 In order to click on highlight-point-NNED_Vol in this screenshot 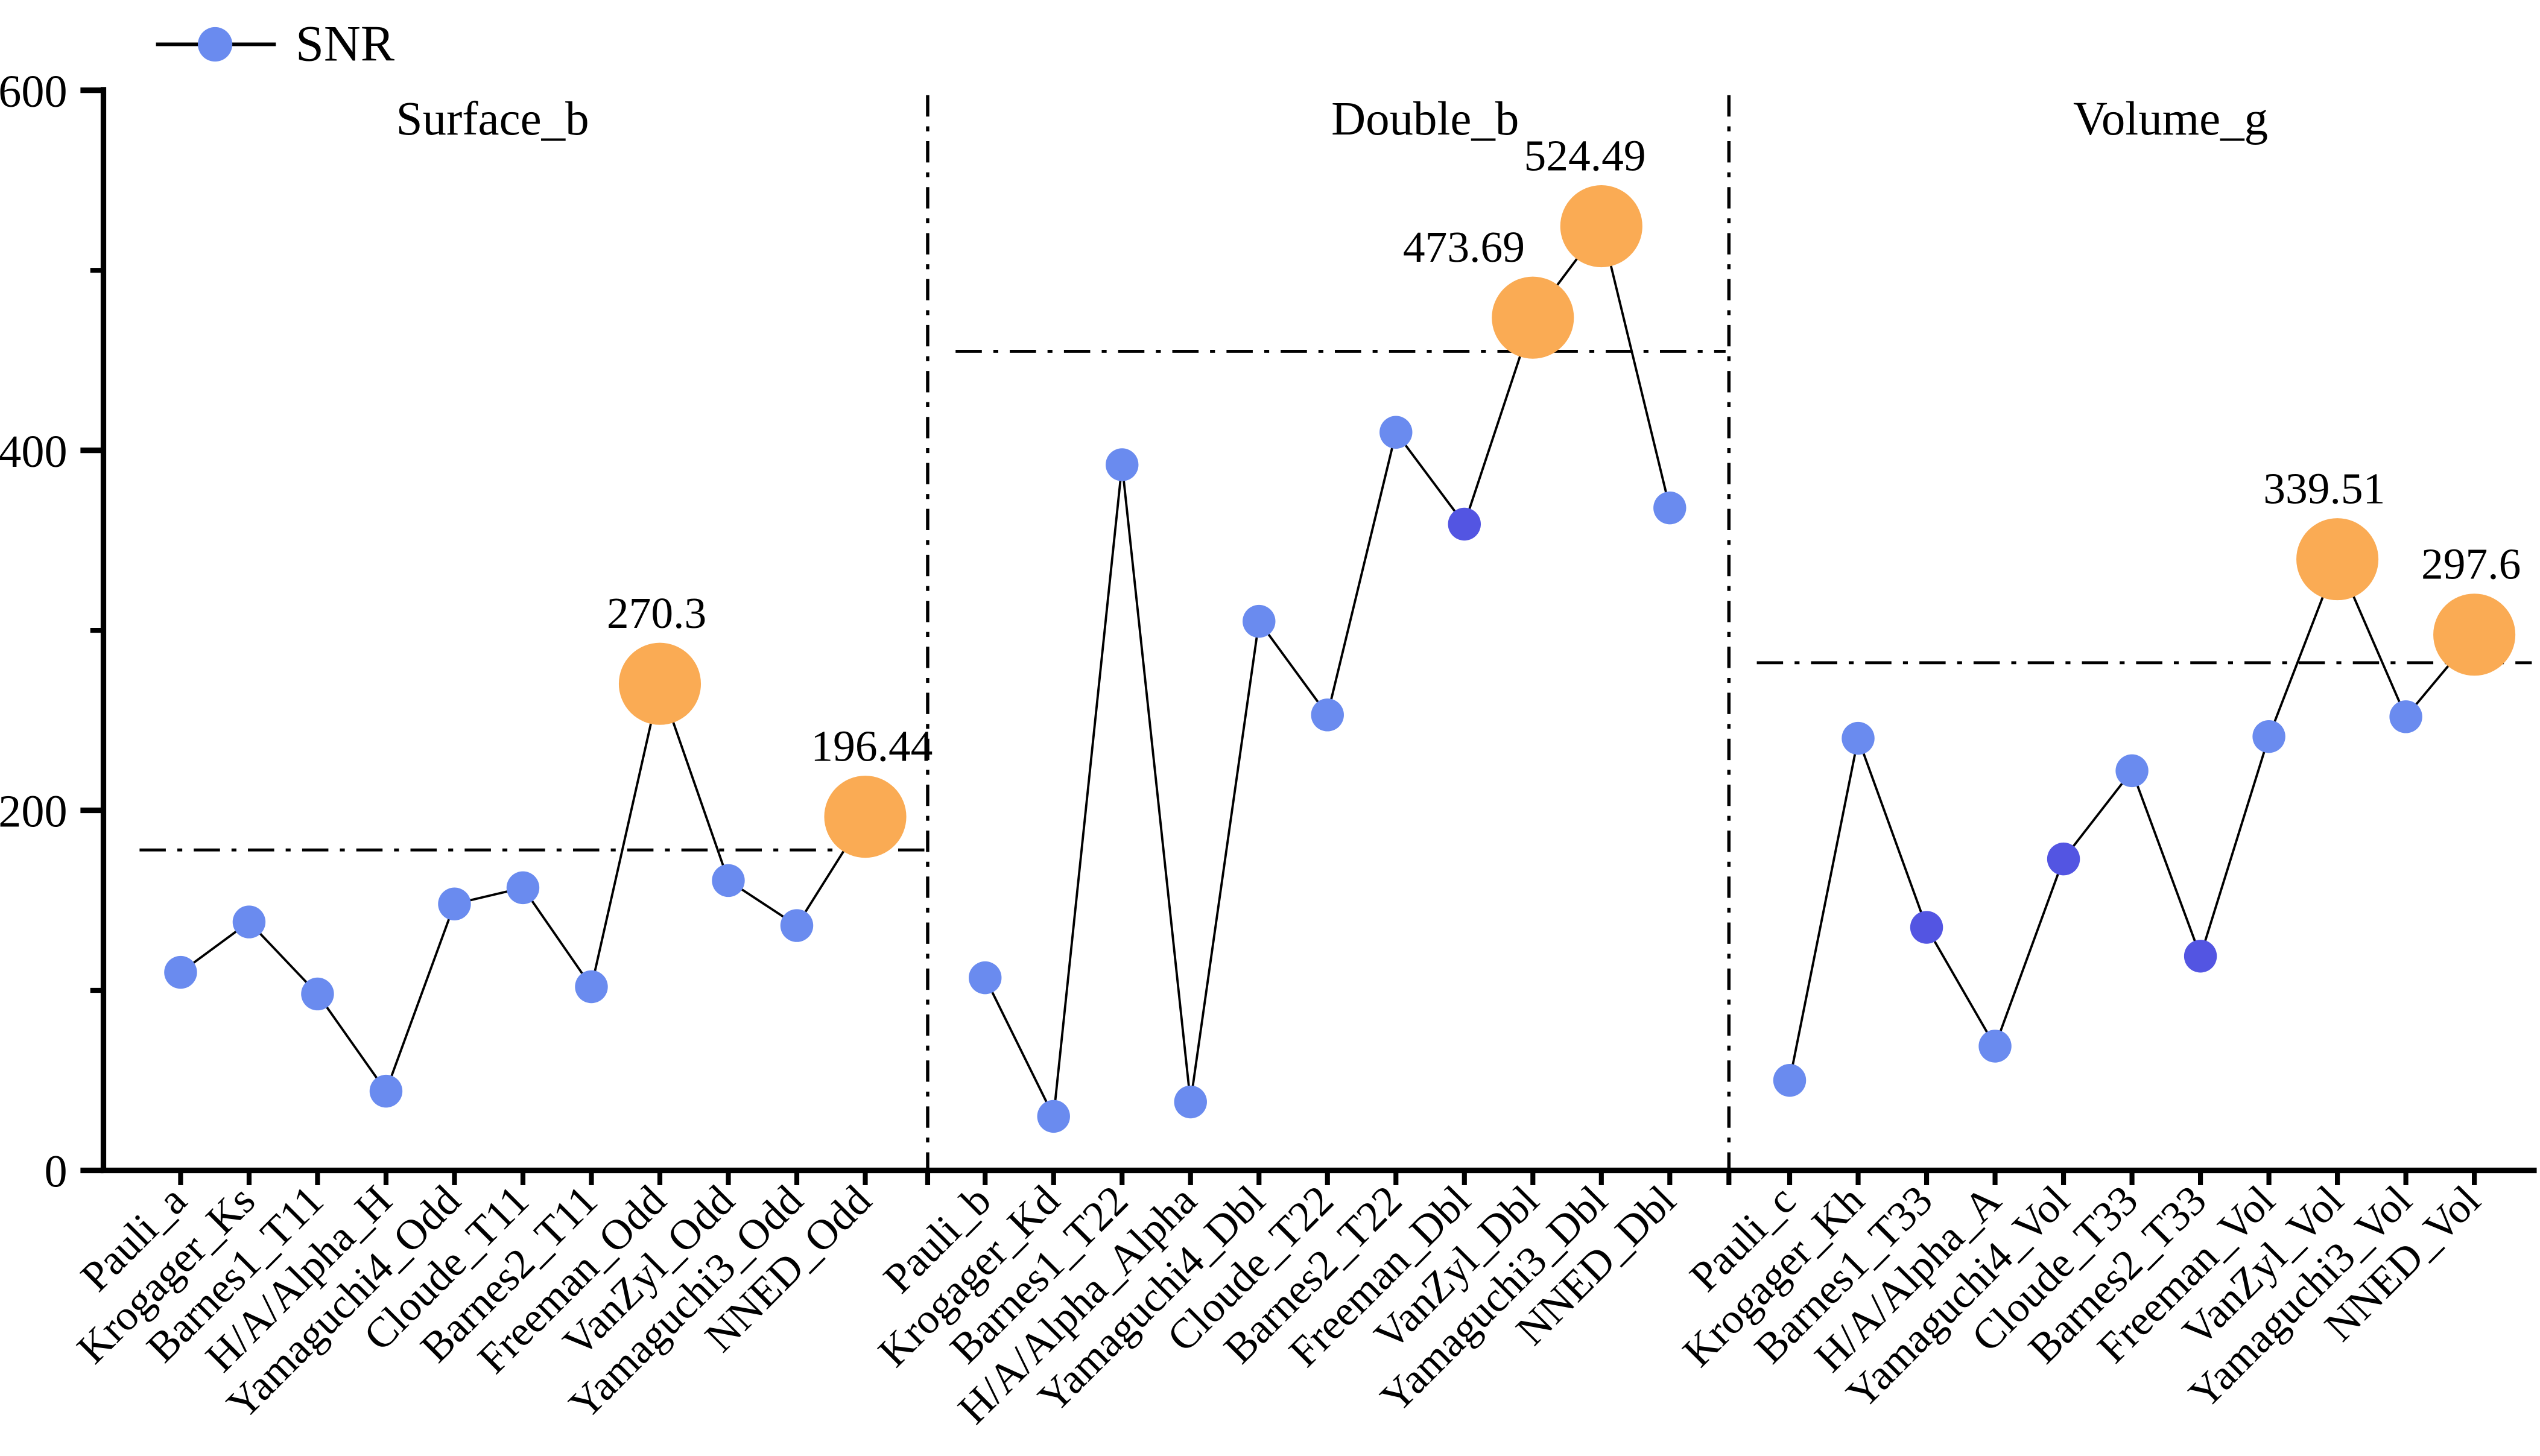, I will do `click(2474, 634)`.